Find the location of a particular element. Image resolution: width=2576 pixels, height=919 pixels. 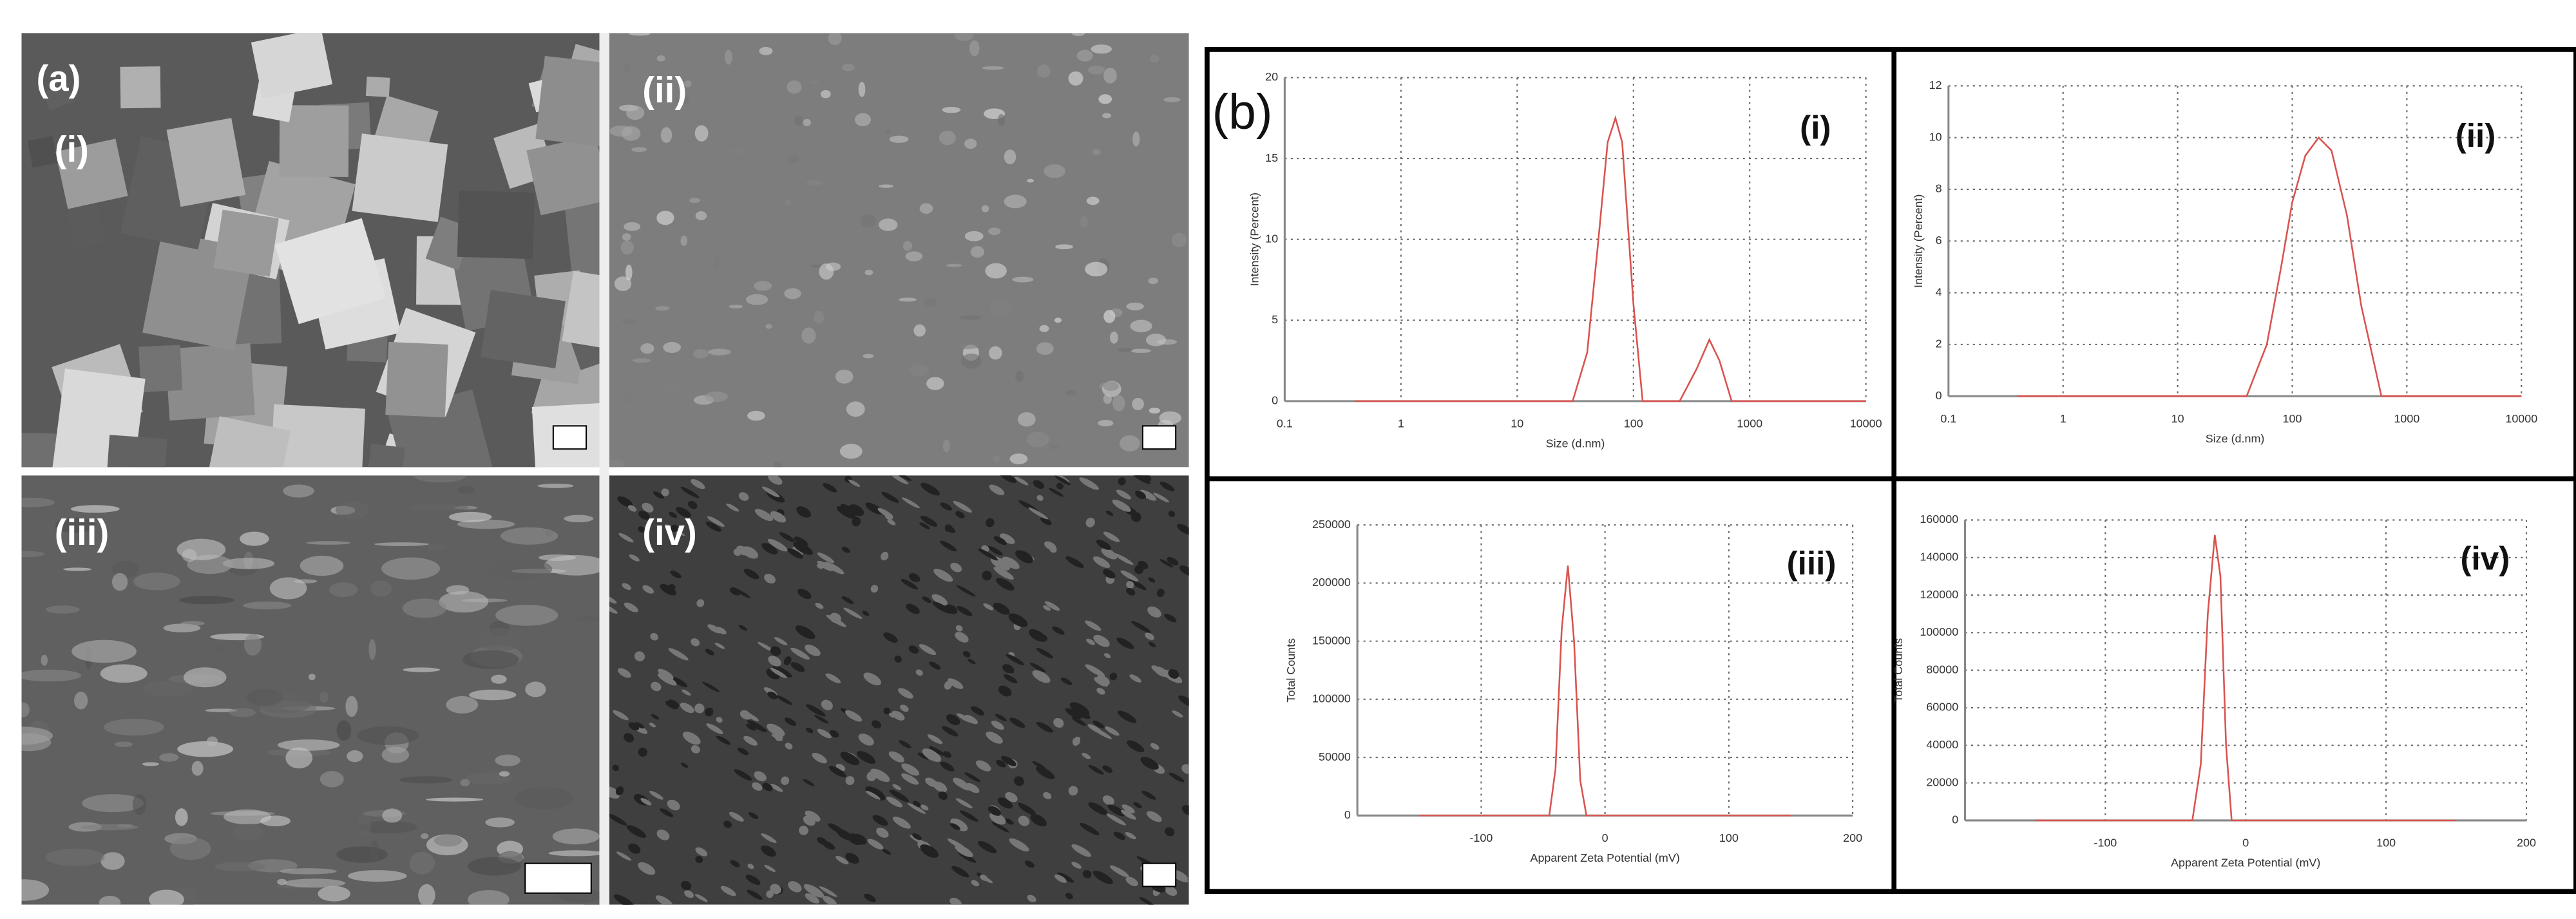

image-label: (i) is located at coordinates (72, 149).